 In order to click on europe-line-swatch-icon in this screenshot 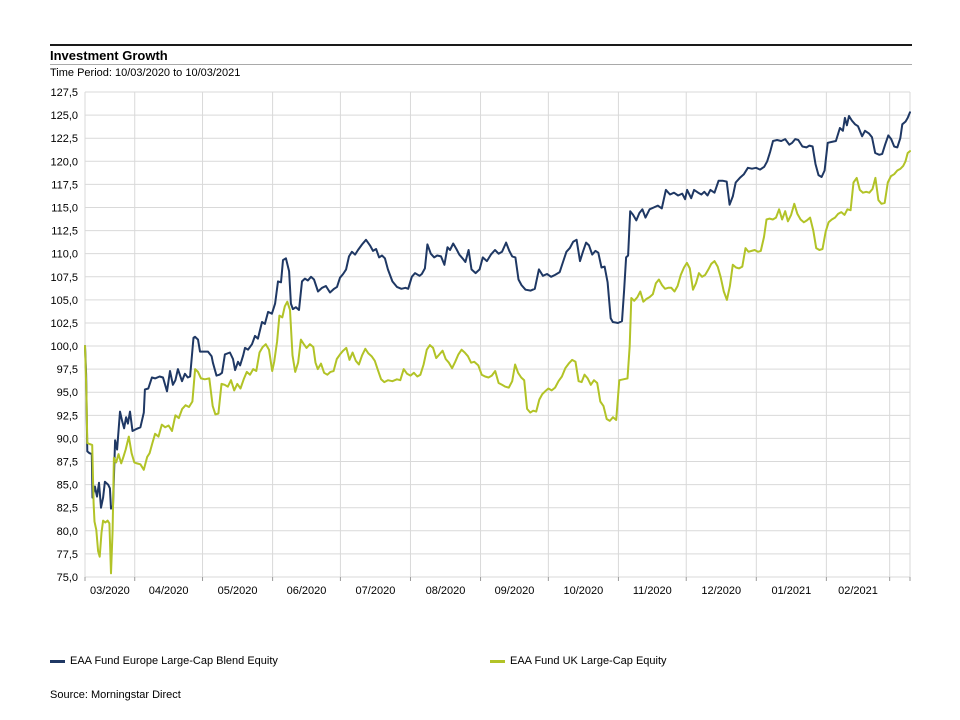, I will do `click(57, 661)`.